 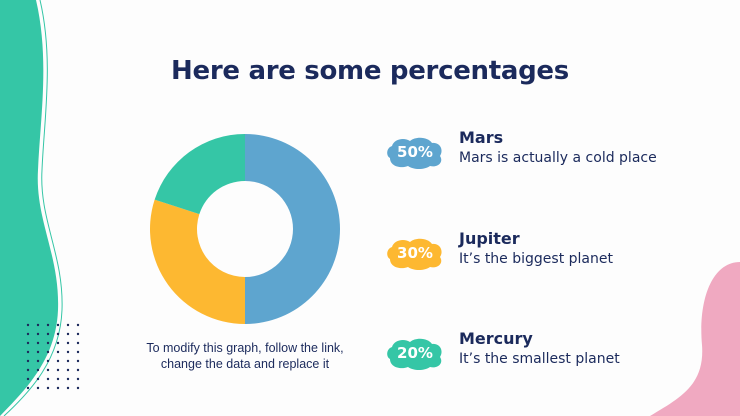 I want to click on caption-line-1: To modify this graph, follow the link,, so click(x=245, y=348).